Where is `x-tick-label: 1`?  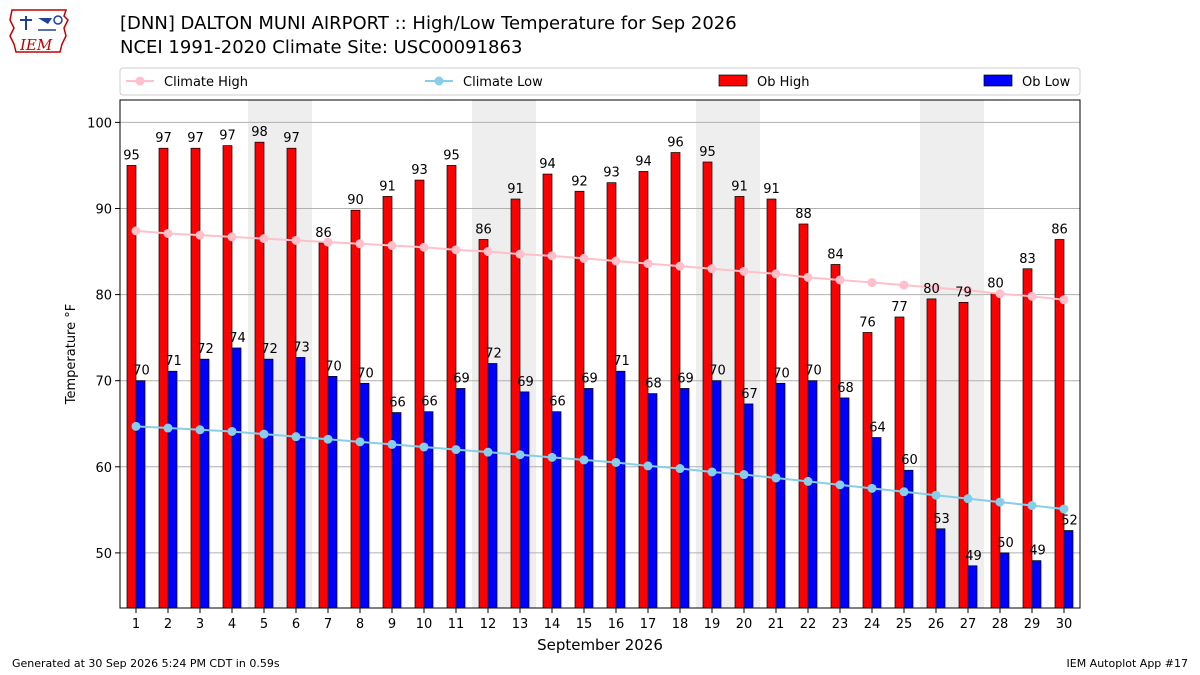
x-tick-label: 1 is located at coordinates (136, 624).